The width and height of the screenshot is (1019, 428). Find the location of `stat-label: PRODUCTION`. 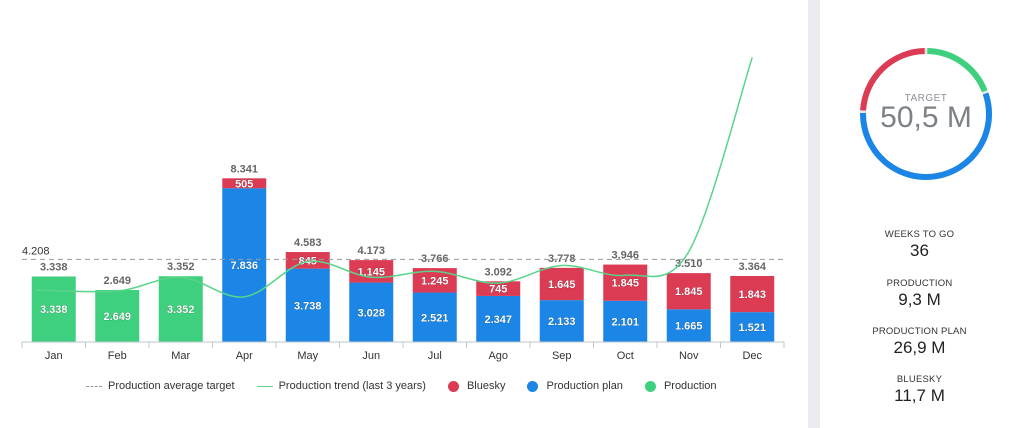

stat-label: PRODUCTION is located at coordinates (919, 283).